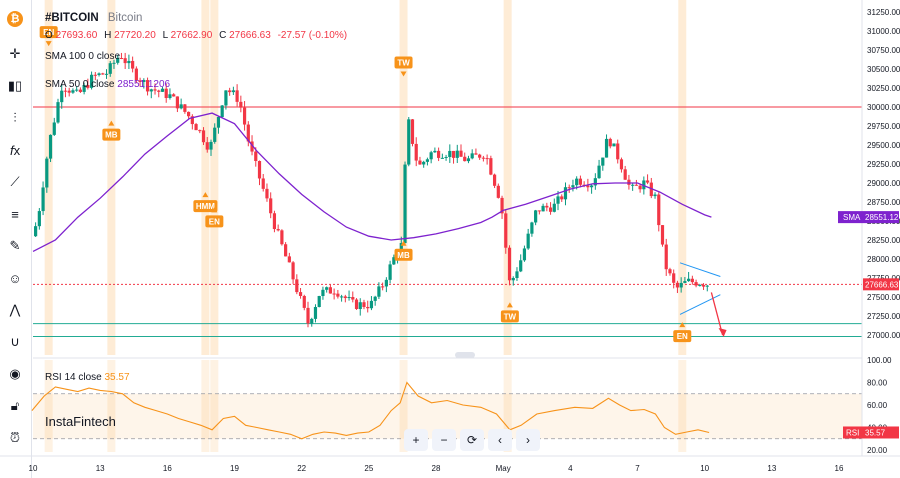 This screenshot has height=478, width=900. I want to click on lock-icon: 🔓︎, so click(15, 405).